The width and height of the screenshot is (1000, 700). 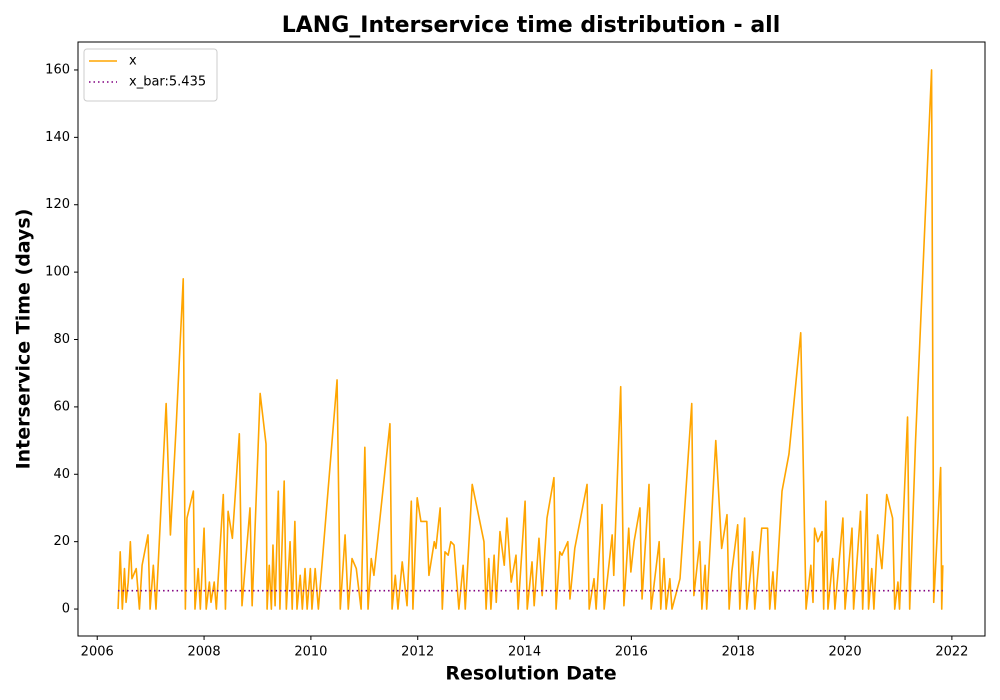 What do you see at coordinates (524, 652) in the screenshot?
I see `x-tick-label: 2014` at bounding box center [524, 652].